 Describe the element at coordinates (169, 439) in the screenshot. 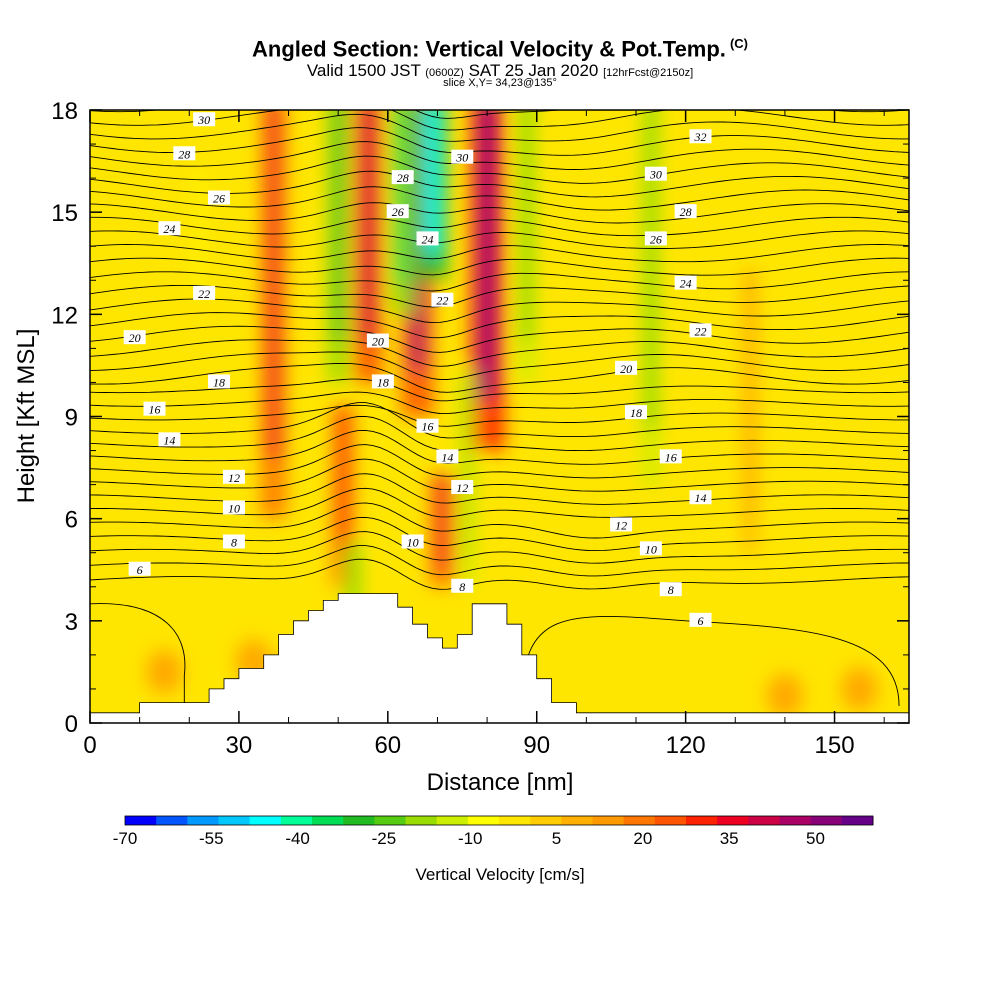

I see `theta-label: 14` at that location.